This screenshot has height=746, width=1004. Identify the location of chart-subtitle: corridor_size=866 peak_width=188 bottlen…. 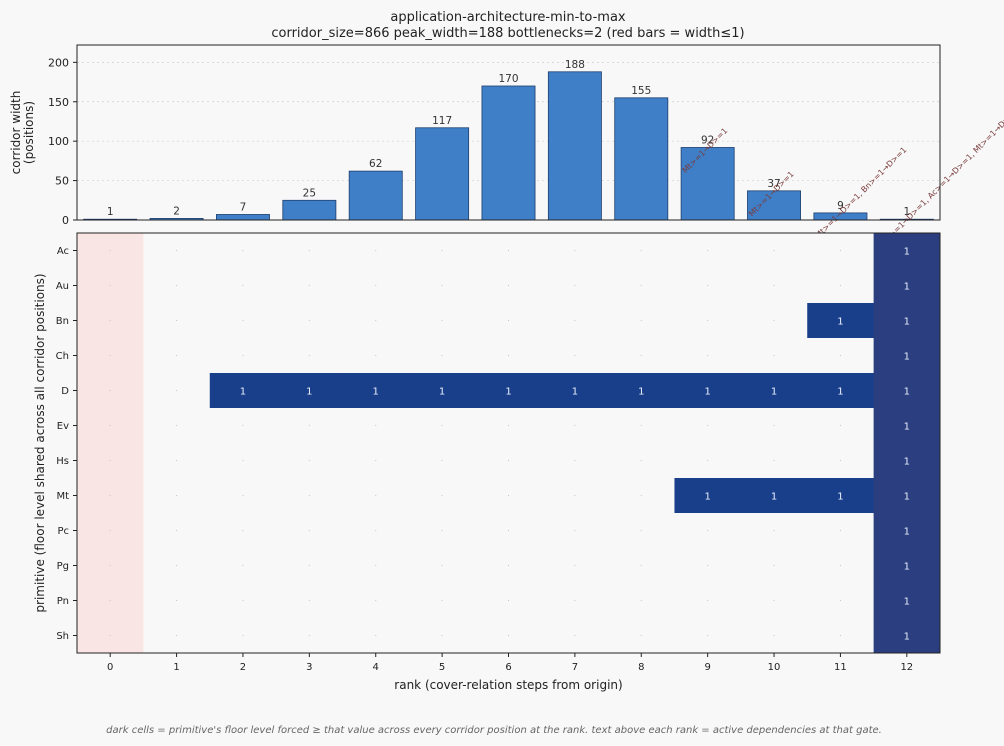
(507, 33).